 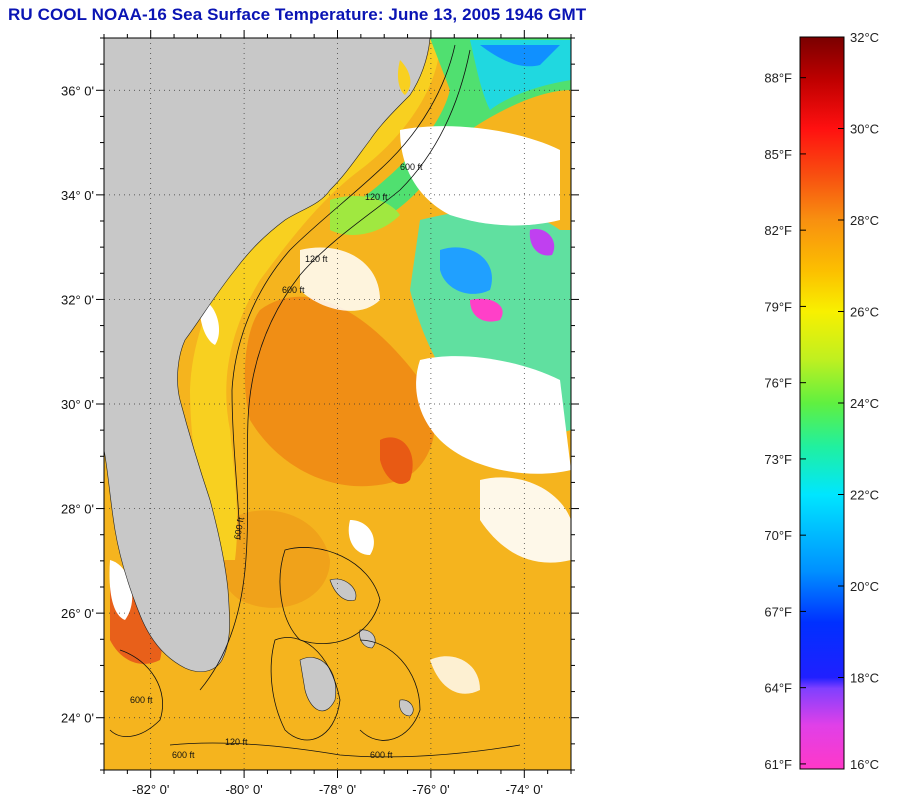 What do you see at coordinates (524, 789) in the screenshot?
I see `lon-tick-label: -74° 0'` at bounding box center [524, 789].